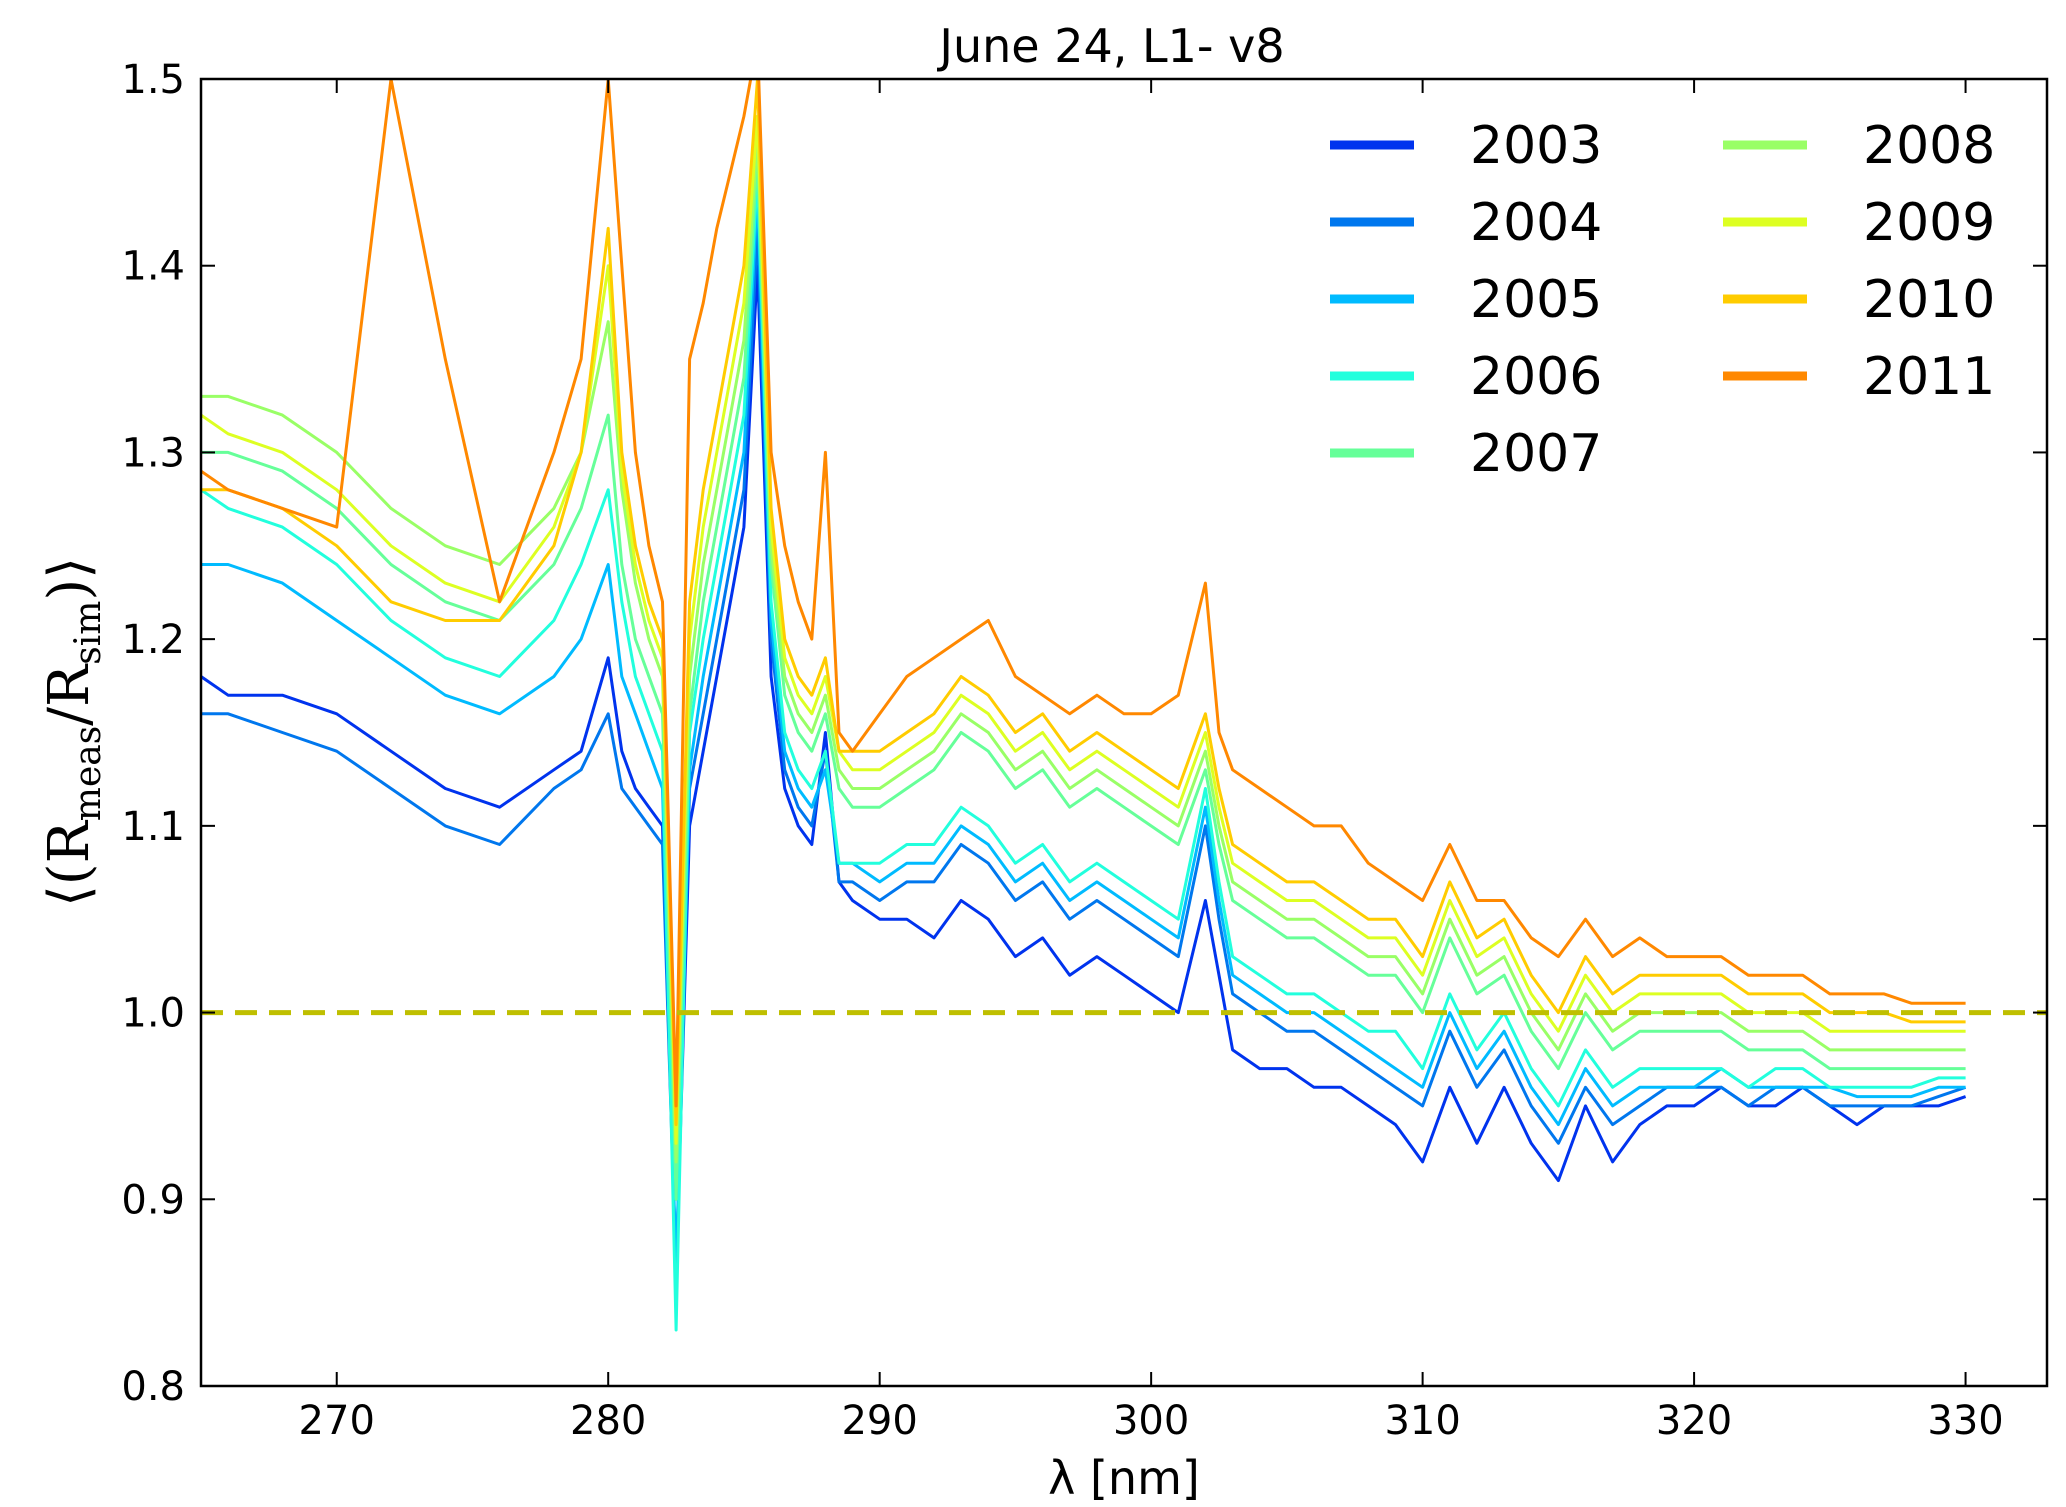 Image resolution: width=2066 pixels, height=1507 pixels. What do you see at coordinates (153, 1387) in the screenshot?
I see `y-tick-label: 0.8` at bounding box center [153, 1387].